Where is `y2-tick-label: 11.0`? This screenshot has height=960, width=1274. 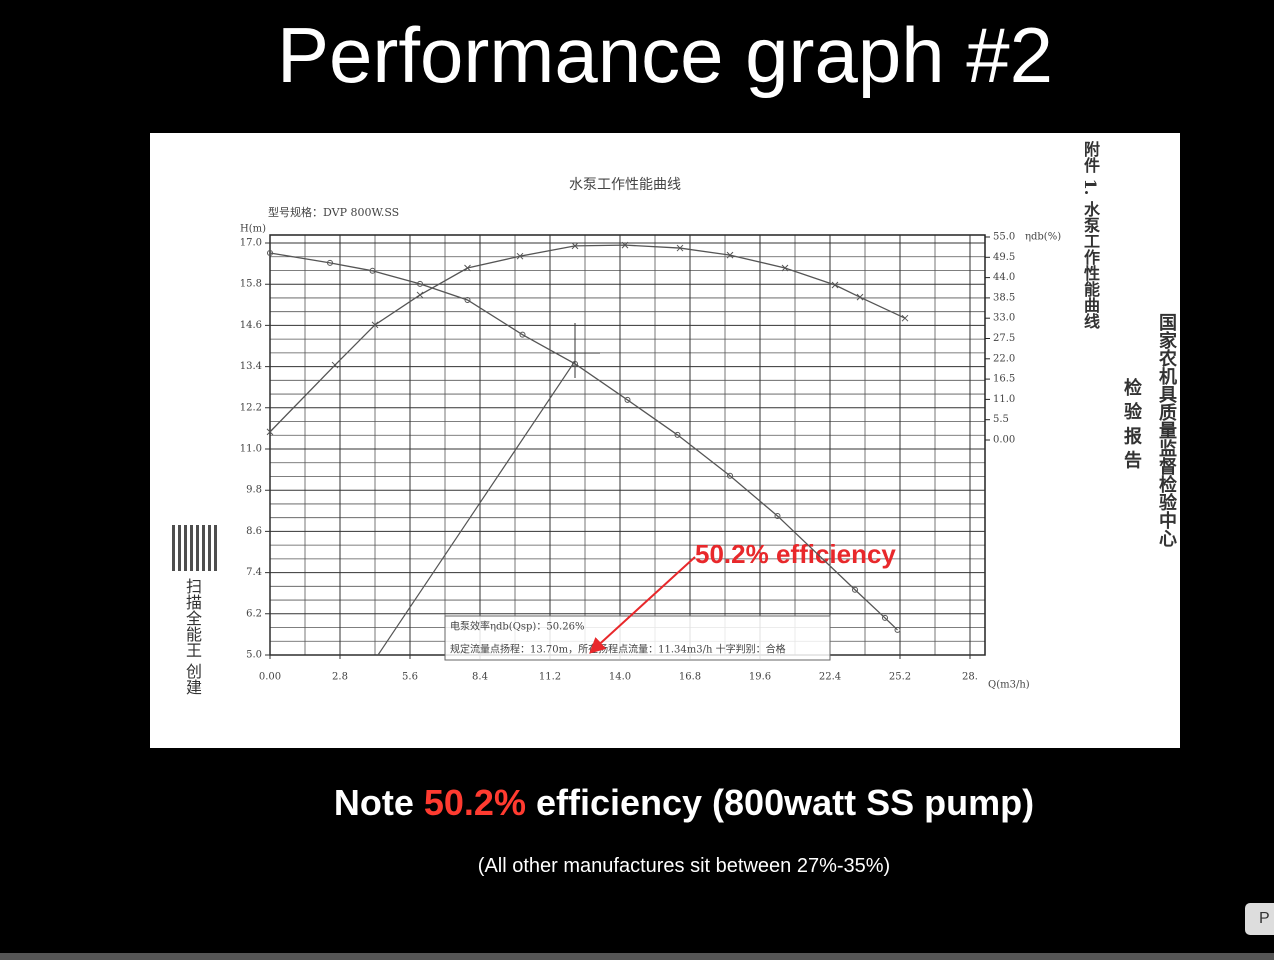
y2-tick-label: 11.0 is located at coordinates (1004, 399).